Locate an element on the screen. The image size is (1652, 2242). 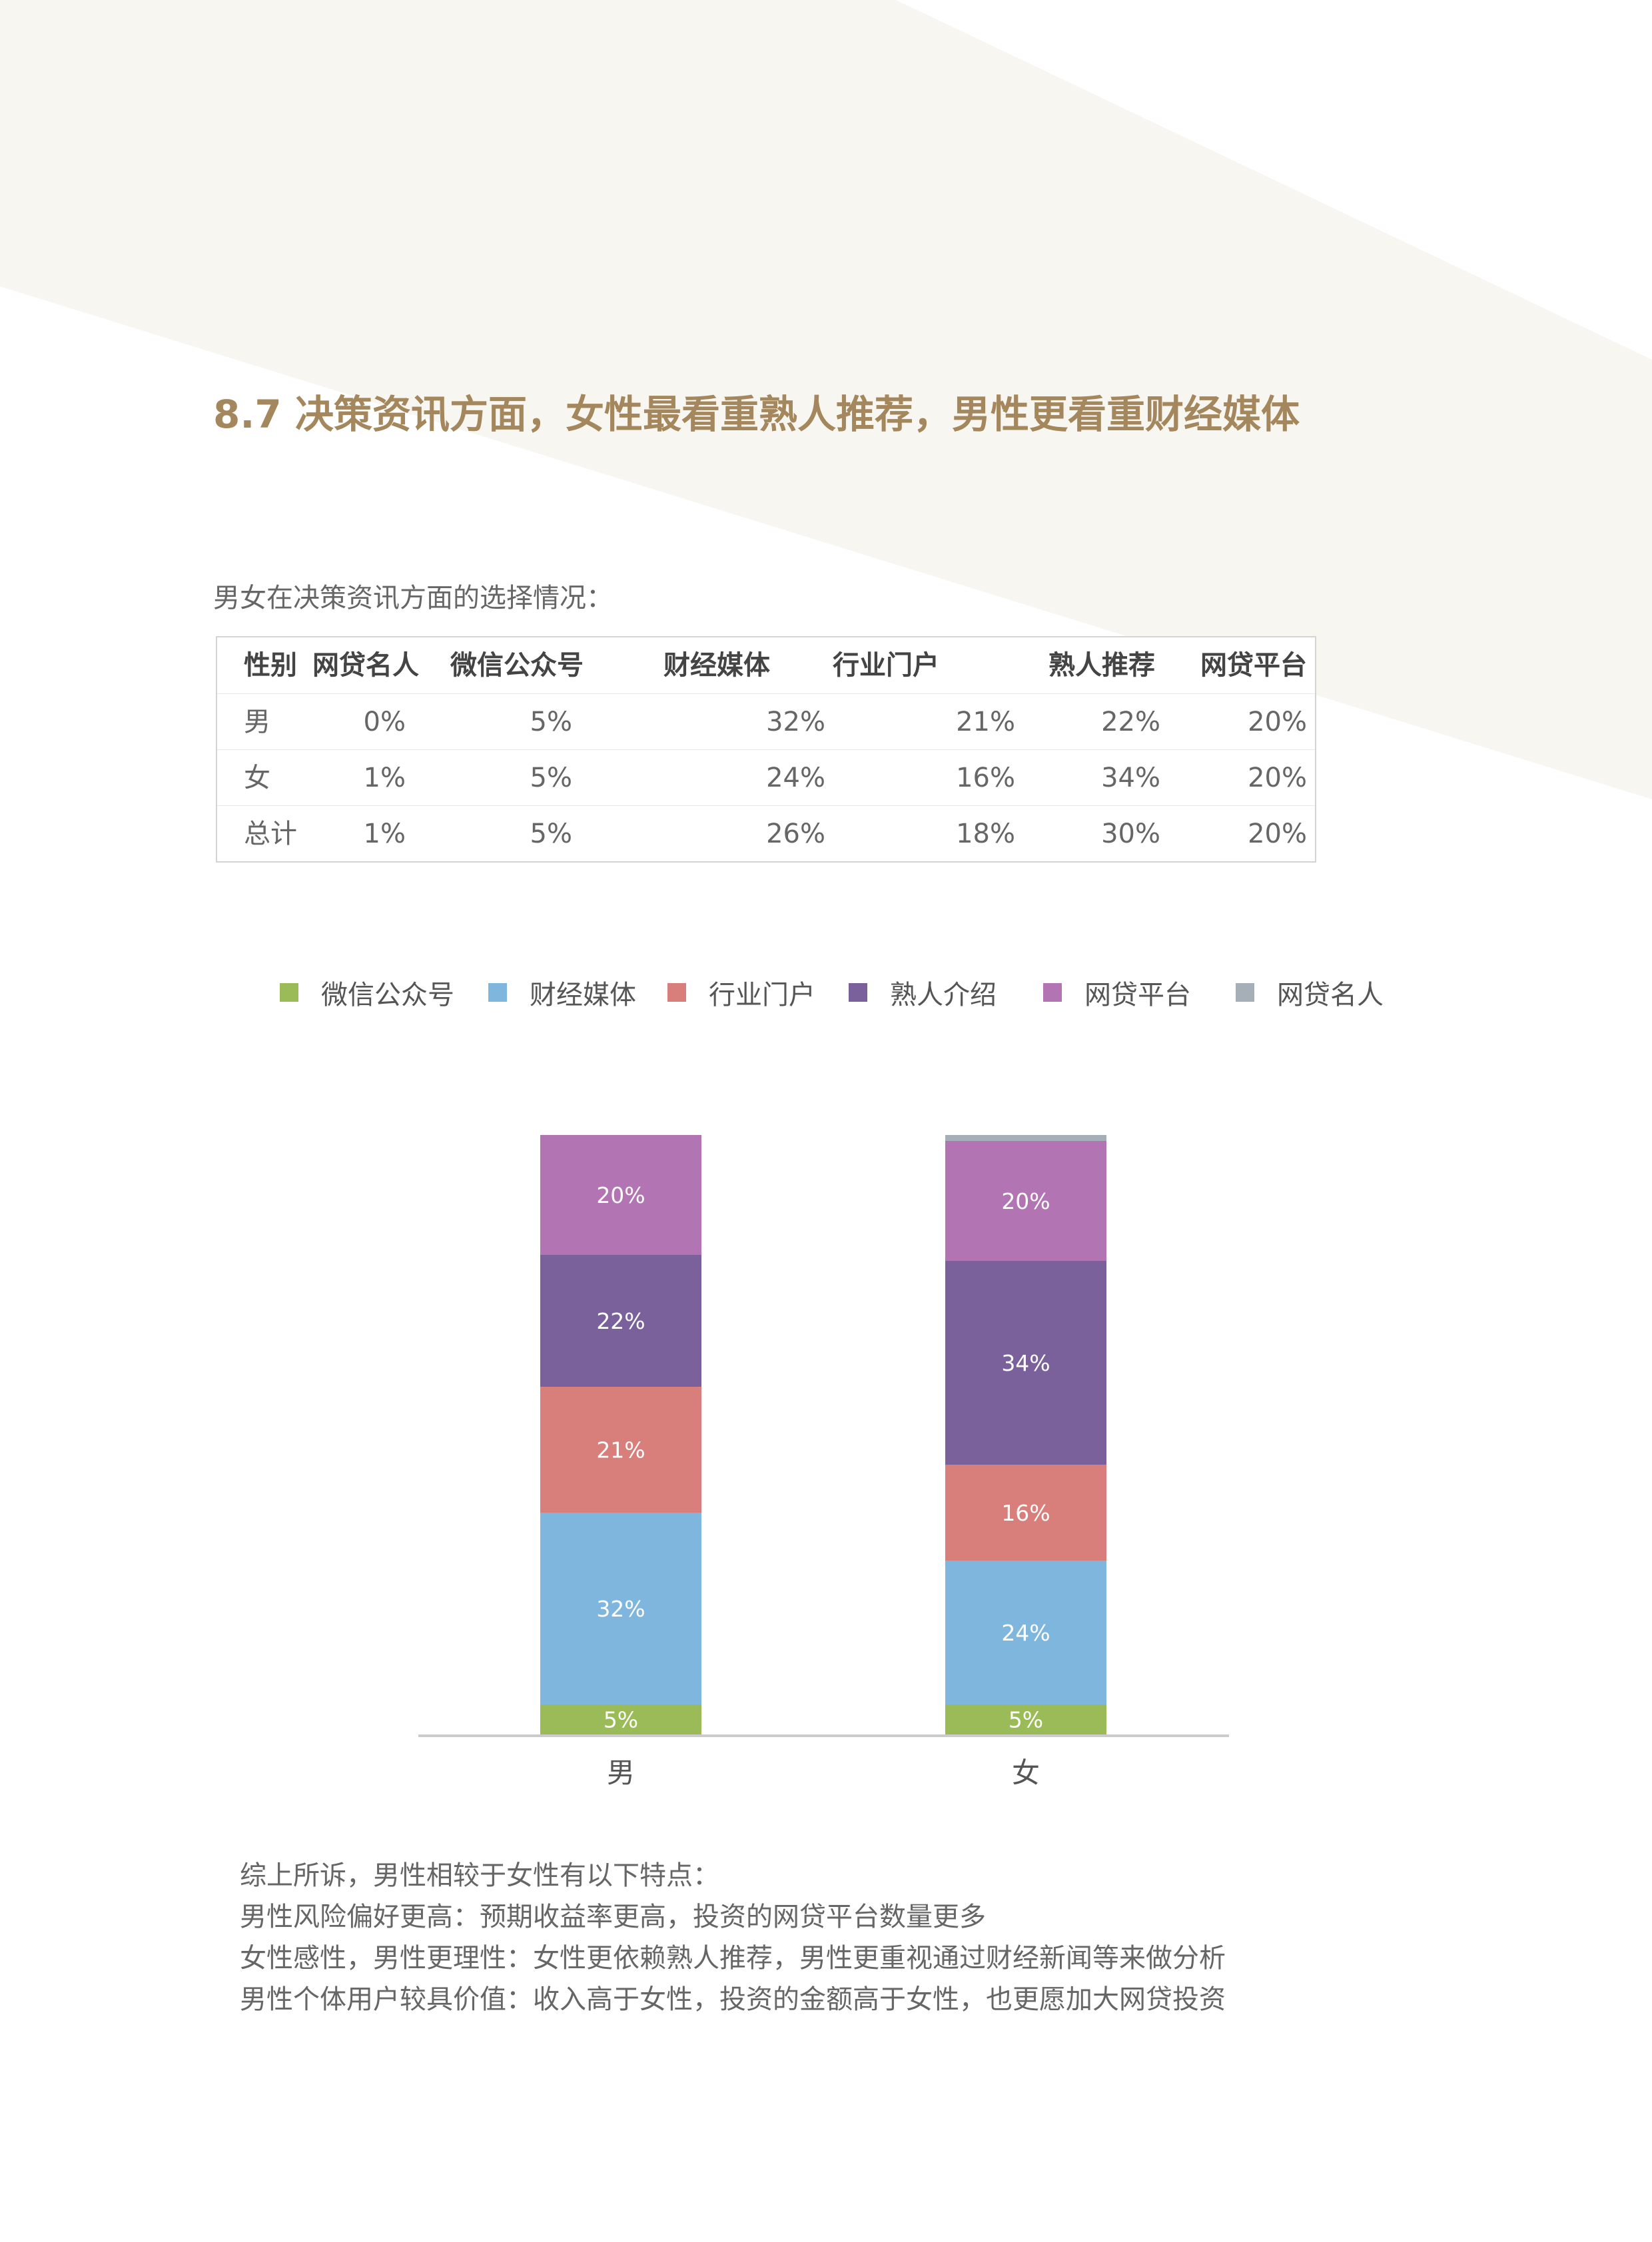
table-cell: 26% is located at coordinates (795, 834).